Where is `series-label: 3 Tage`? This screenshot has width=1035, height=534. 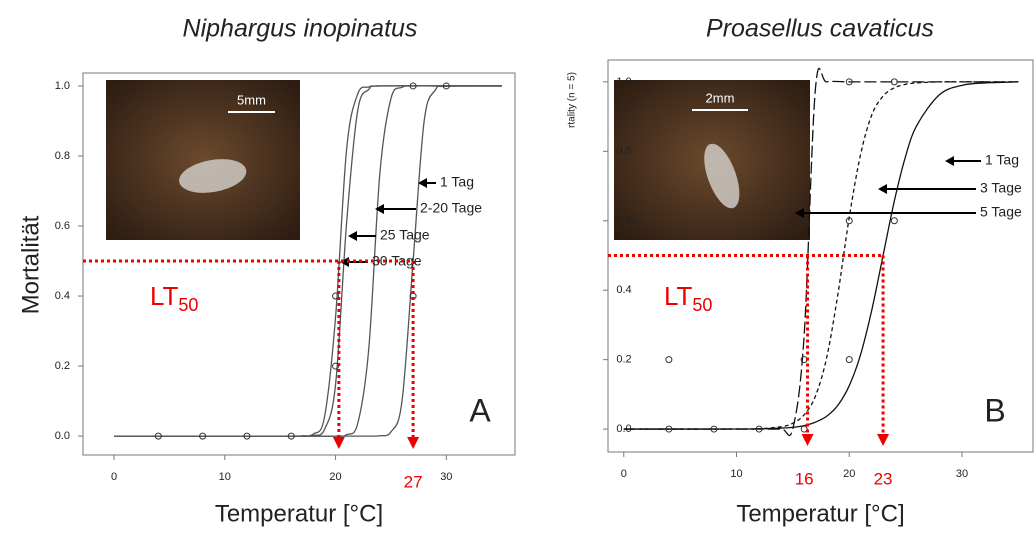 series-label: 3 Tage is located at coordinates (1001, 188).